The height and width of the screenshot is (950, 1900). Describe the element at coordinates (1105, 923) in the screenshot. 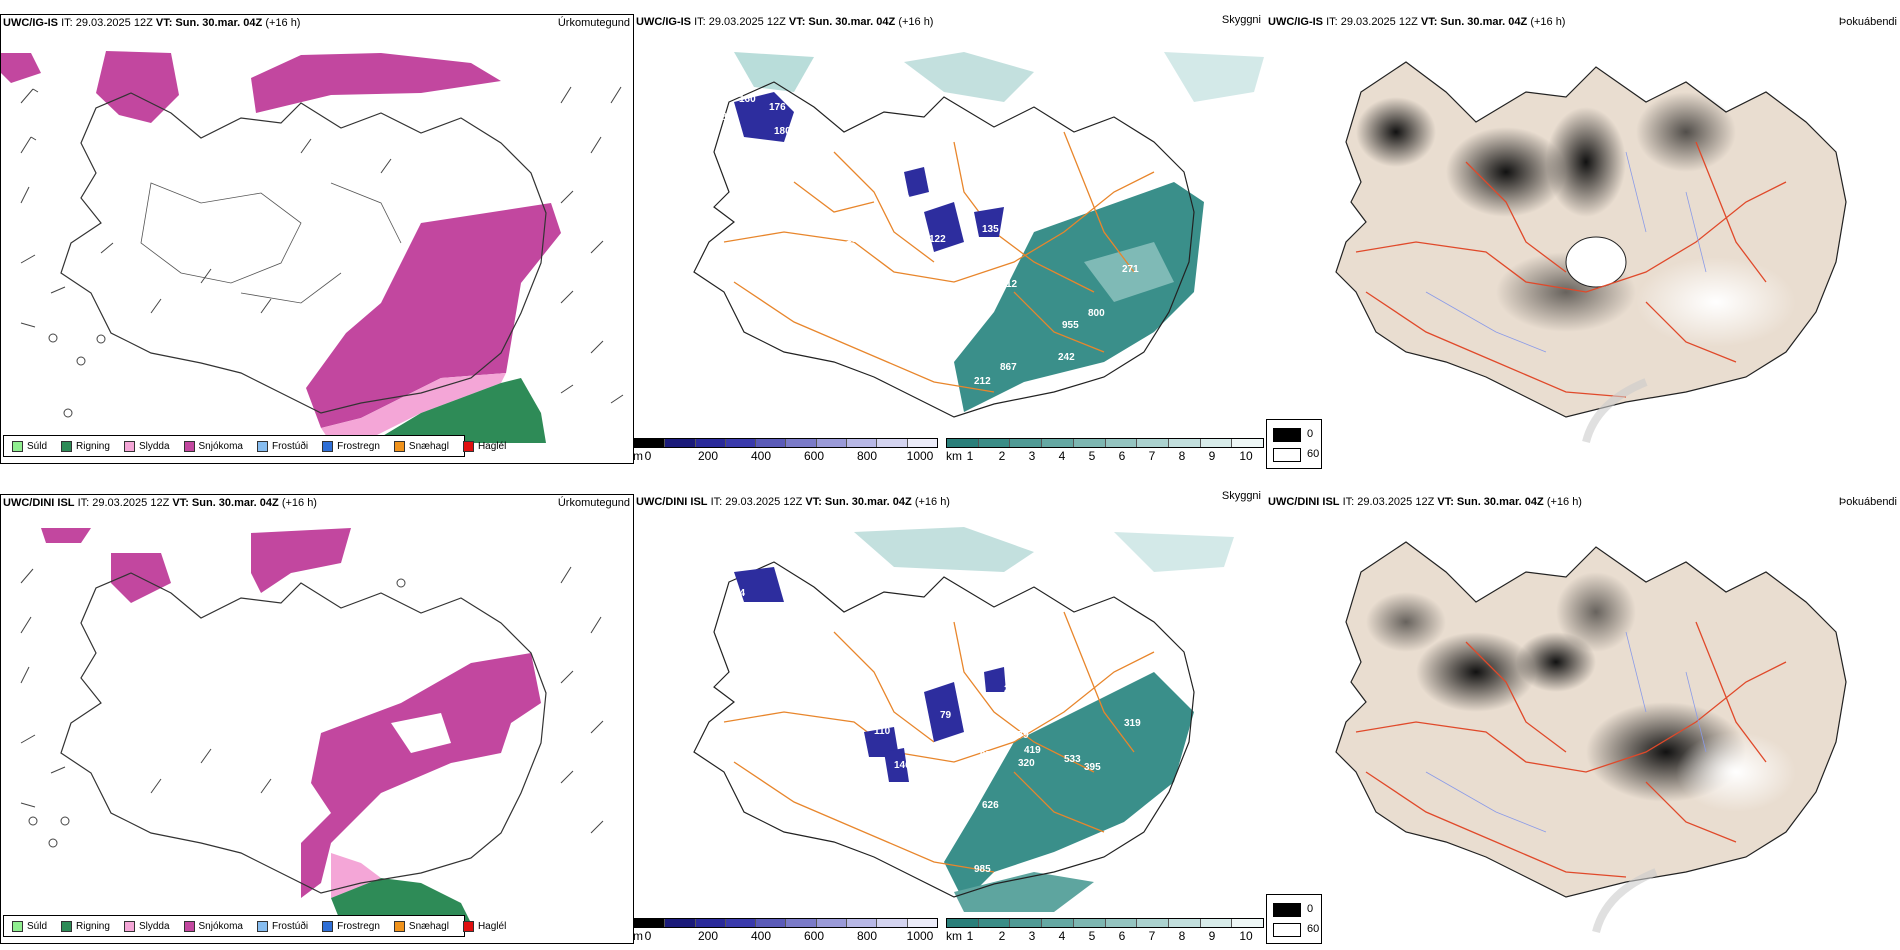

I see `visibility-color-row` at that location.